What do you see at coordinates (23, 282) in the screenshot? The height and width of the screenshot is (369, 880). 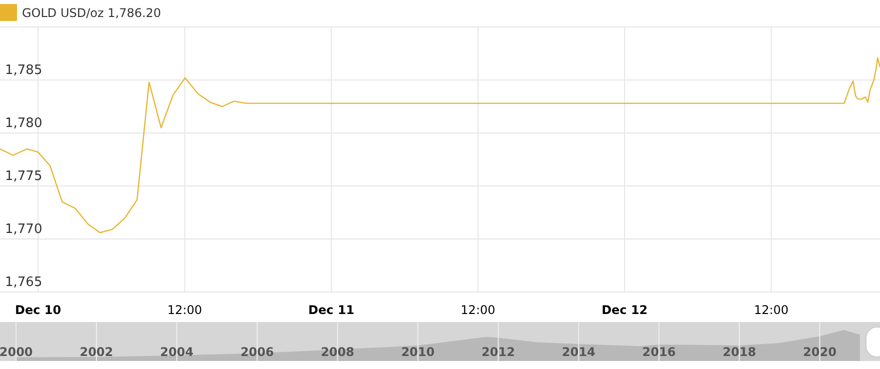 I see `y-tick-label: 1,765` at bounding box center [23, 282].